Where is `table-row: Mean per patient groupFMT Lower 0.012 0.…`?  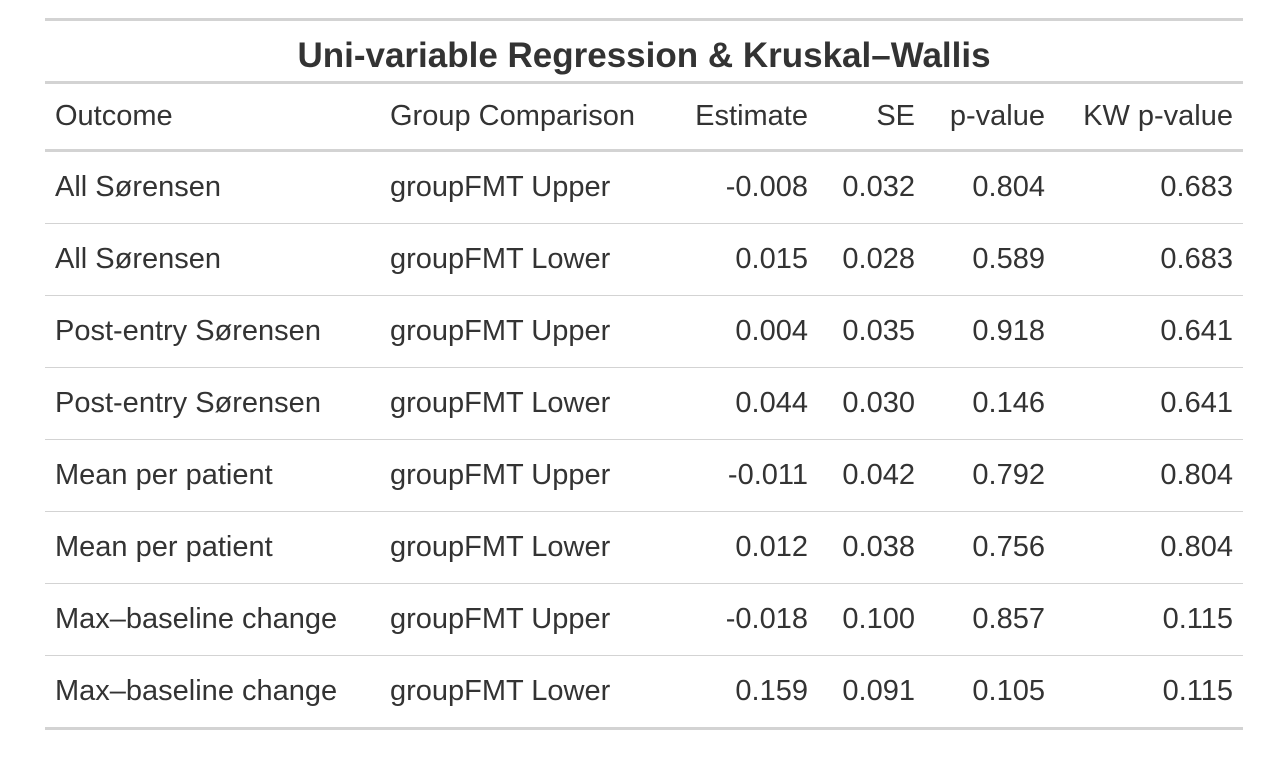
table-row: Mean per patient groupFMT Lower 0.012 0.… is located at coordinates (644, 547).